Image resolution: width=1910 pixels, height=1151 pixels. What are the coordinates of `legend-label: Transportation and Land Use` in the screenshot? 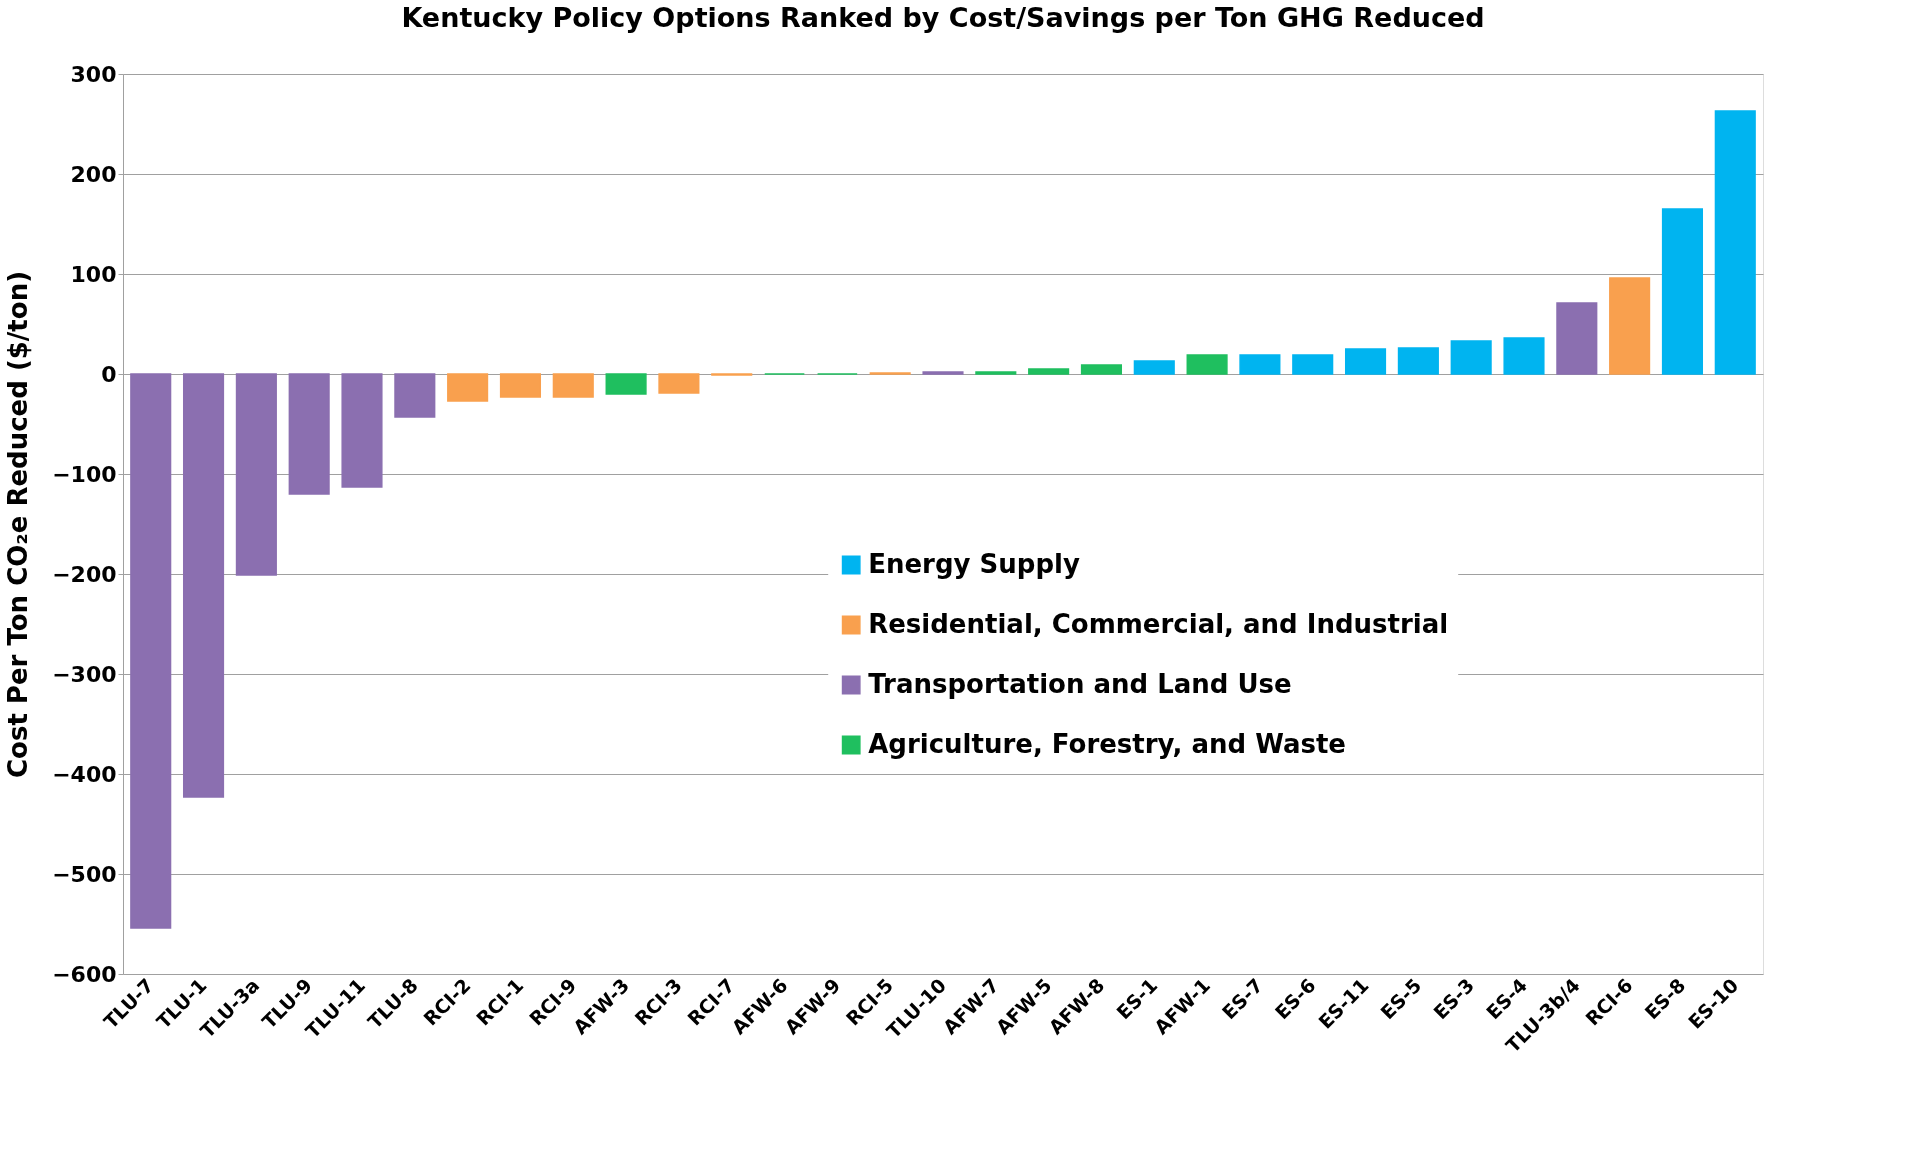 It's located at (1080, 684).